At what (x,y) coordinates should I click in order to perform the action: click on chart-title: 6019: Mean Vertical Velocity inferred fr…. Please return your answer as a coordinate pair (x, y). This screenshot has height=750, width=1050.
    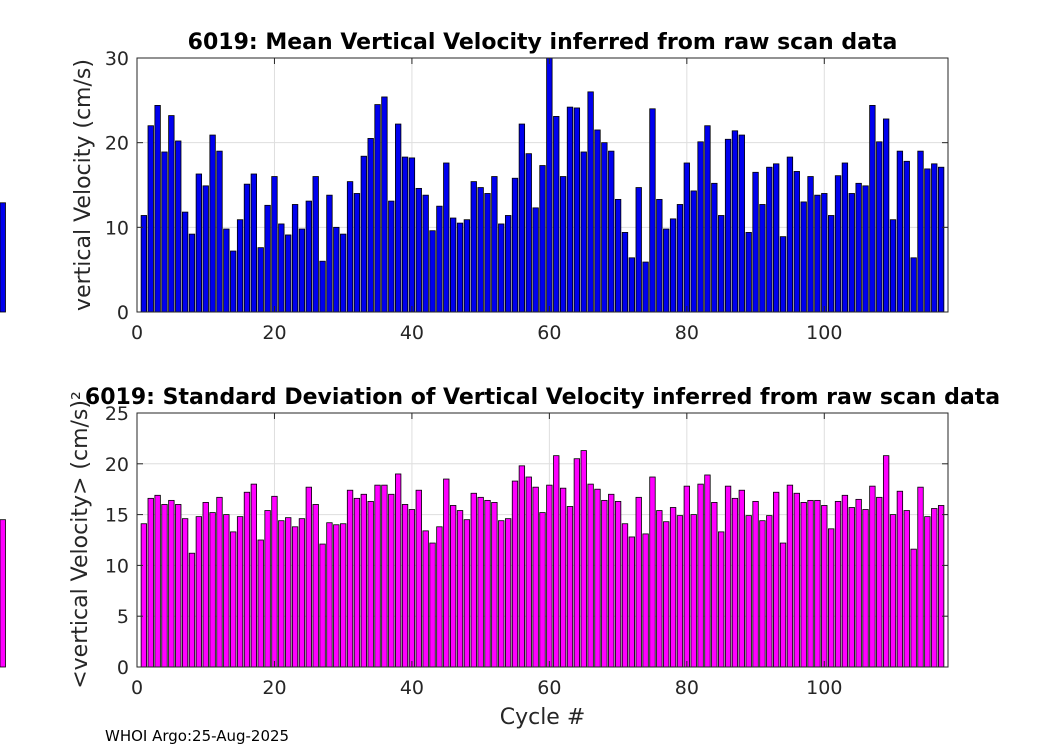
    Looking at the image, I should click on (543, 42).